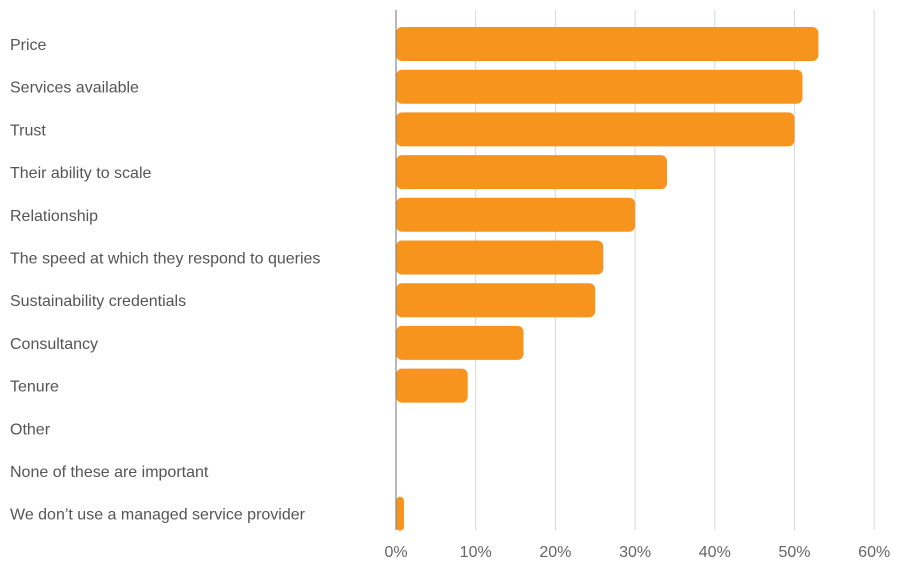 This screenshot has height=566, width=902. Describe the element at coordinates (54, 344) in the screenshot. I see `category-label: Consultancy` at that location.